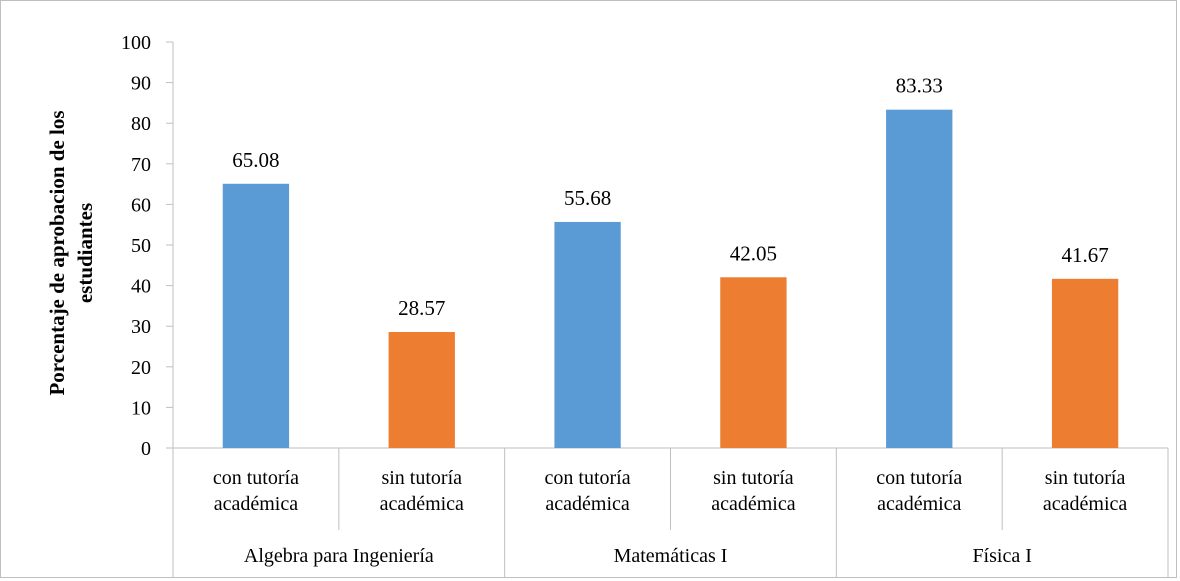 This screenshot has height=581, width=1180. I want to click on y-tick-label: 10, so click(141, 408).